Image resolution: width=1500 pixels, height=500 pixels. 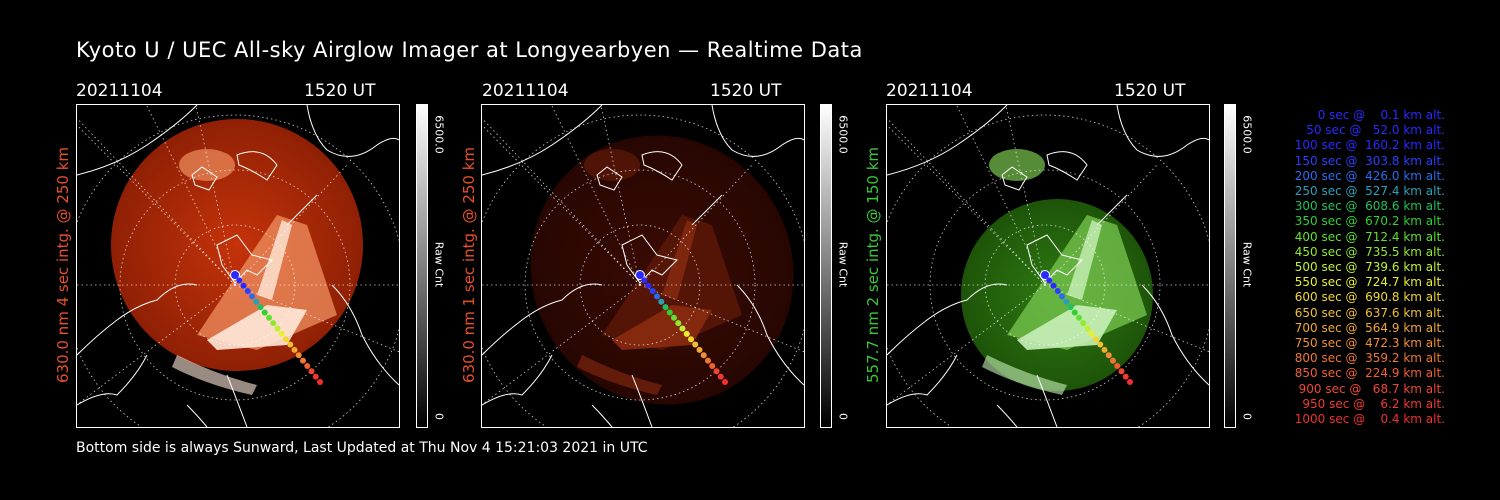 I want to click on legend-row: 100 sec @ 160.2 km alt., so click(x=1369, y=145).